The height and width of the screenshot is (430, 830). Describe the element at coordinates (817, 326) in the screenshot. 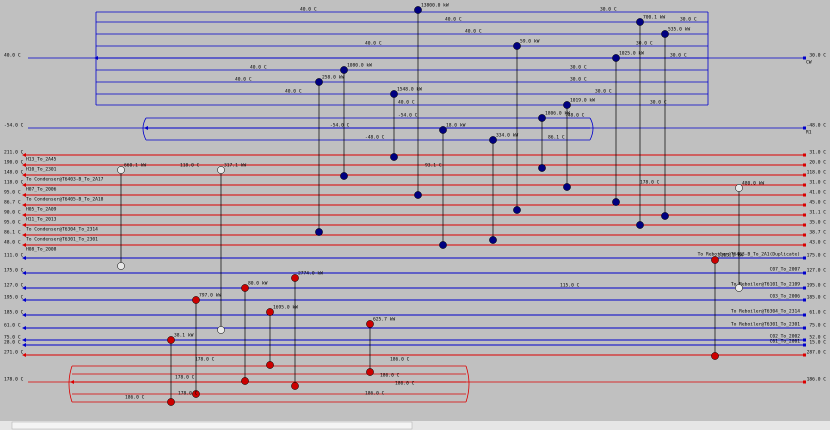

I see `target-temp: 75.0 C` at that location.